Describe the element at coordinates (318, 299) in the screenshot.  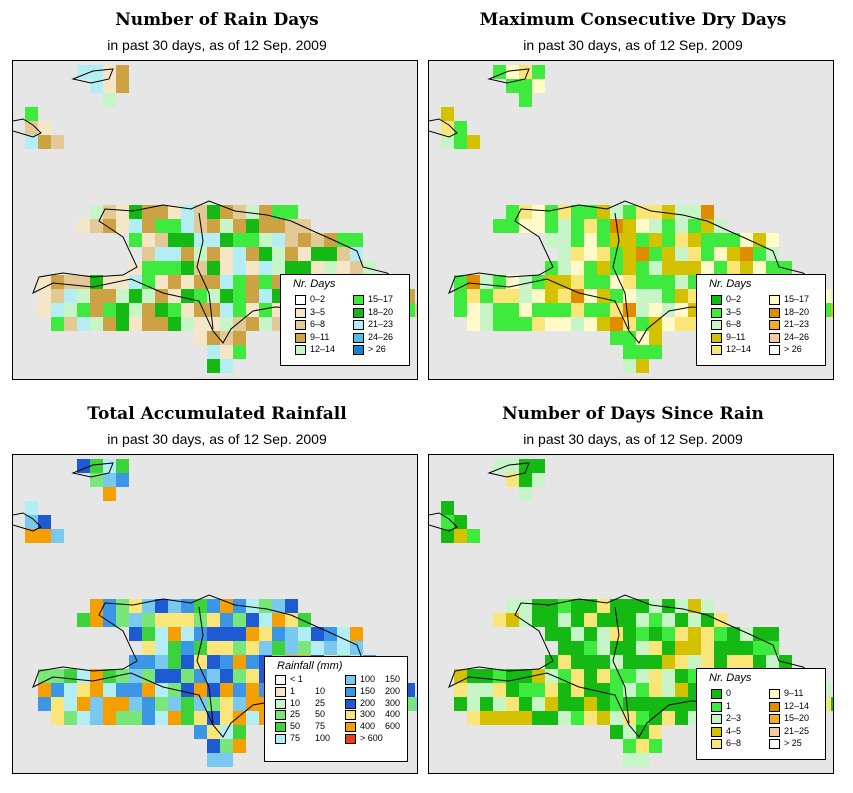
I see `legend-label: 0–2` at that location.